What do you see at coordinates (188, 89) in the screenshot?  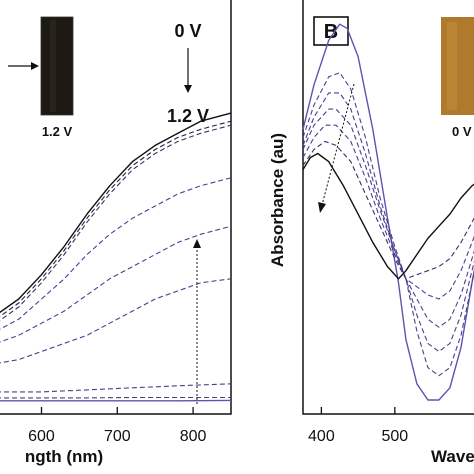 I see `panel-a-voltage-arrowhead` at bounding box center [188, 89].